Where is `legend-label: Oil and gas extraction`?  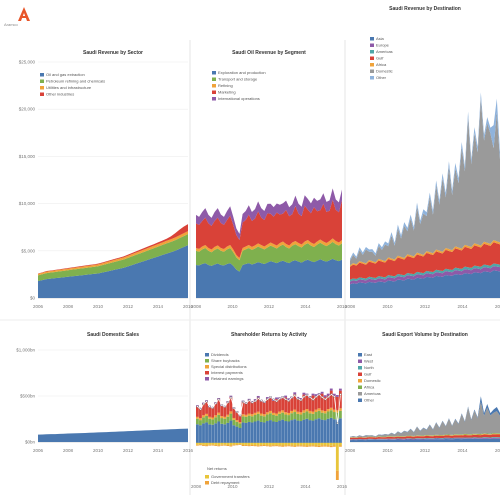
legend-label: Oil and gas extraction is located at coordinates (65, 74).